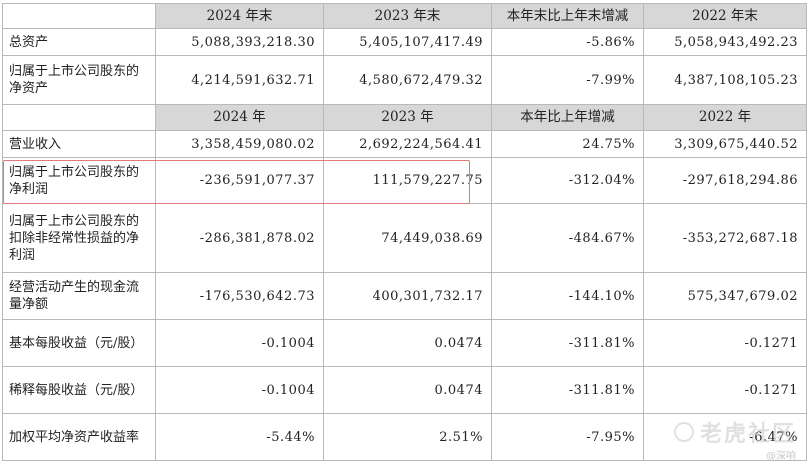  Describe the element at coordinates (239, 117) in the screenshot. I see `header-cell-2024: 2024 年` at that location.